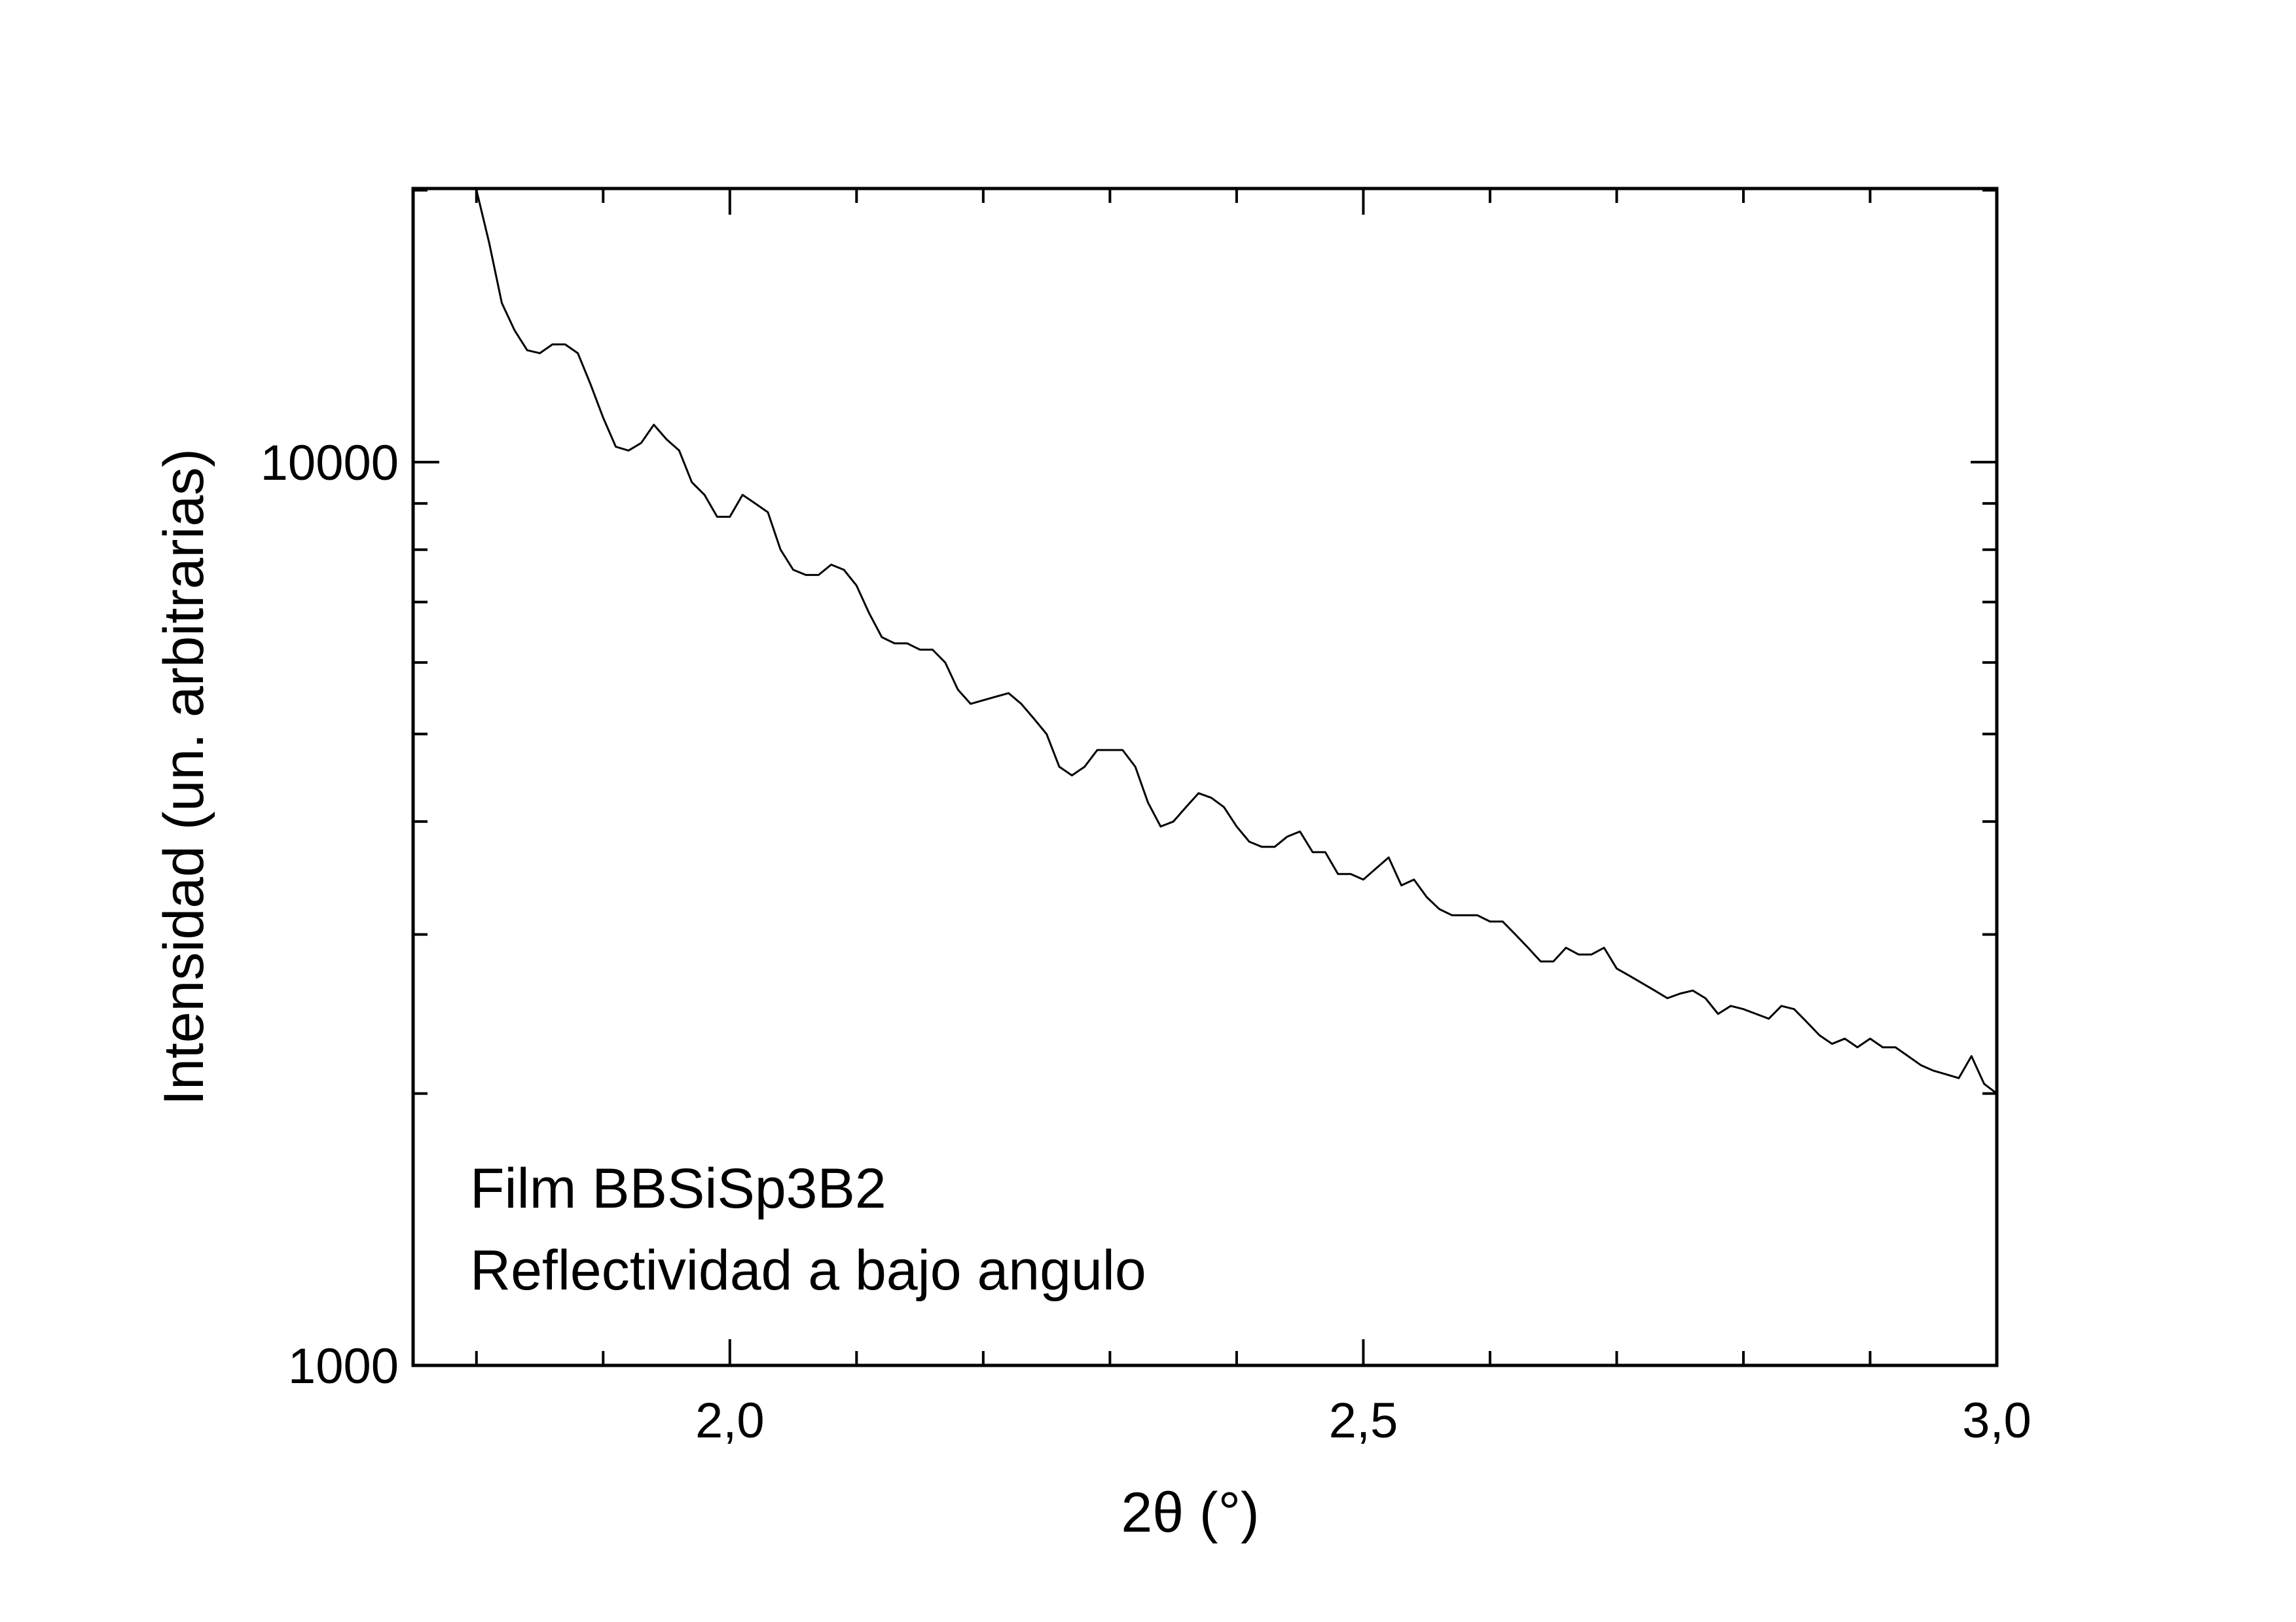 The width and height of the screenshot is (2296, 1622). Describe the element at coordinates (730, 1421) in the screenshot. I see `x-tick-label: 2,0` at that location.